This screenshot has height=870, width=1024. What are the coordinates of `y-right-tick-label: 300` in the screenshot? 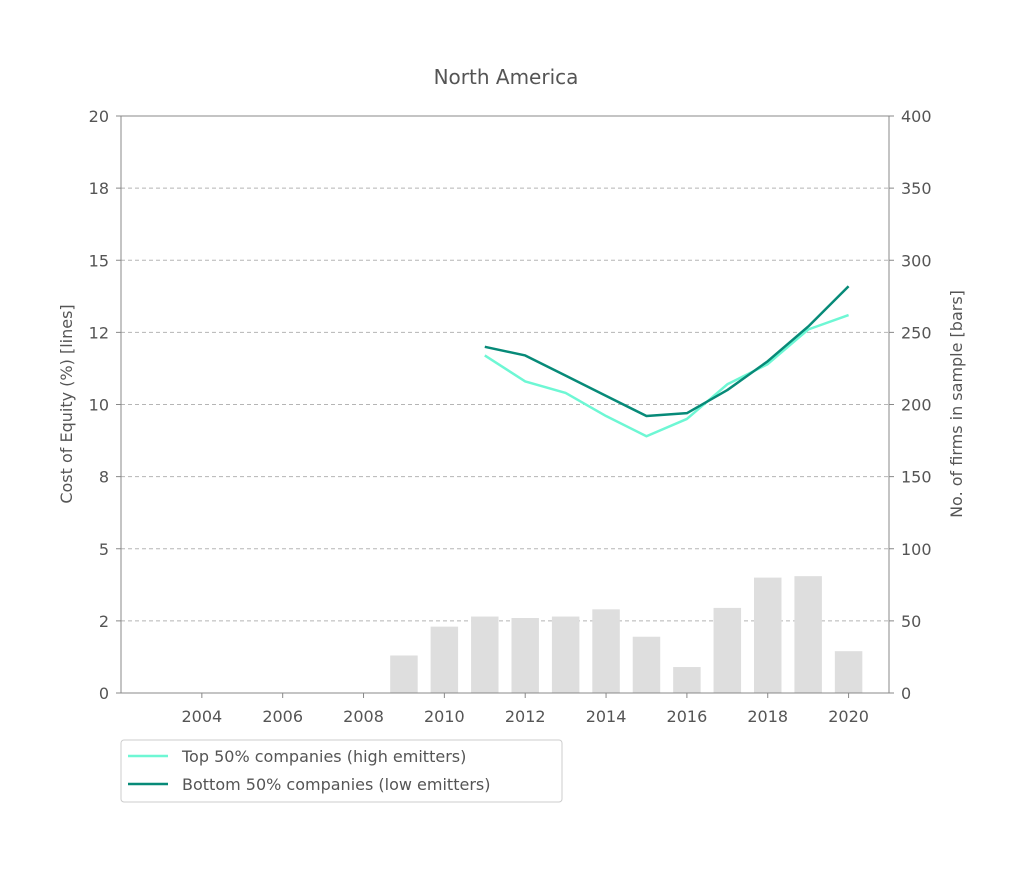 It's located at (916, 260).